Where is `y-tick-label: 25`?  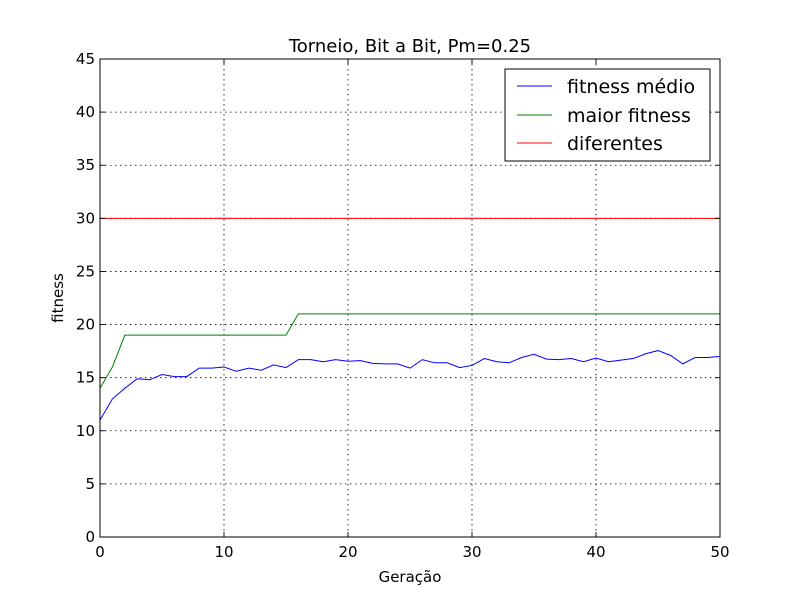 y-tick-label: 25 is located at coordinates (85, 271).